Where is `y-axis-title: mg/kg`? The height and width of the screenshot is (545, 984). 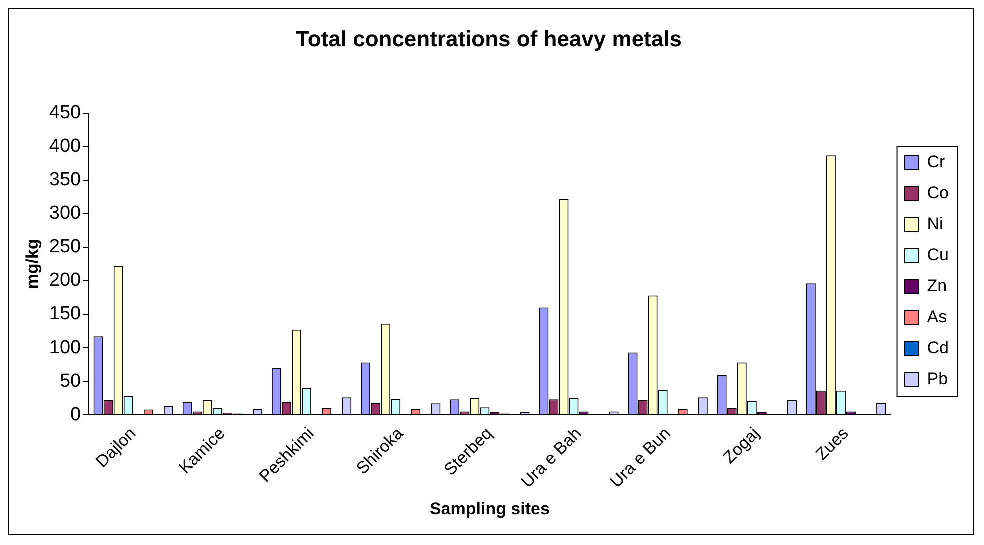
y-axis-title: mg/kg is located at coordinates (32, 264).